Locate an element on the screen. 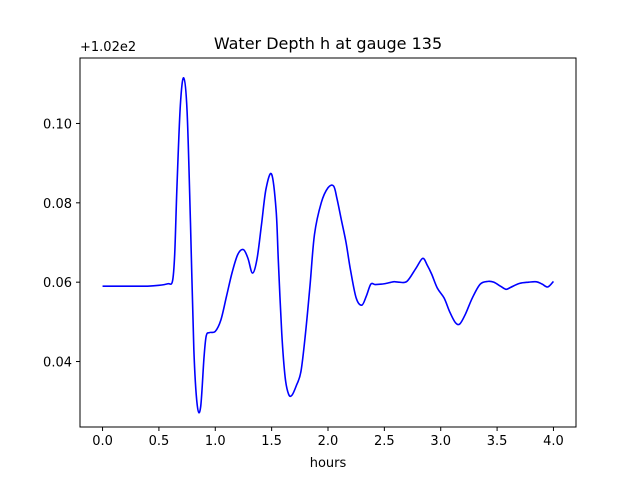  x-tick-label: 2.0 is located at coordinates (328, 441).